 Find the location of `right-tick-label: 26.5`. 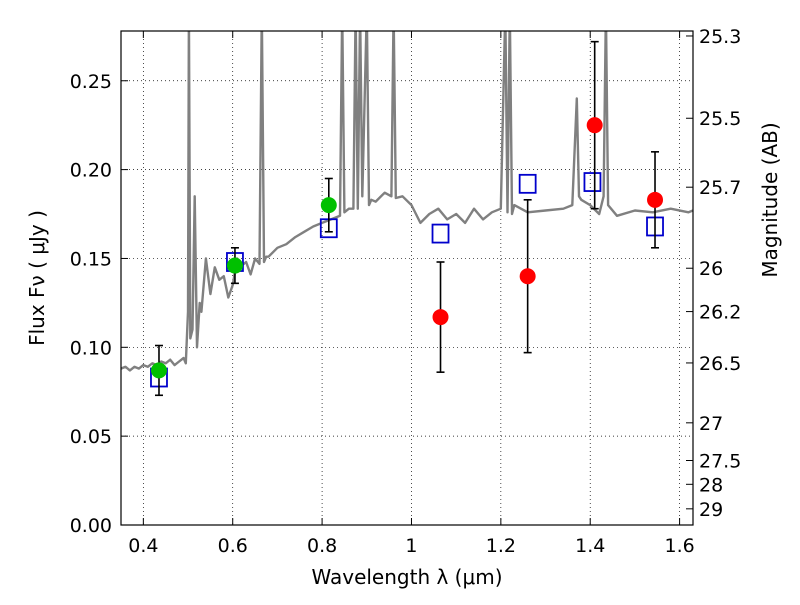

right-tick-label: 26.5 is located at coordinates (720, 364).